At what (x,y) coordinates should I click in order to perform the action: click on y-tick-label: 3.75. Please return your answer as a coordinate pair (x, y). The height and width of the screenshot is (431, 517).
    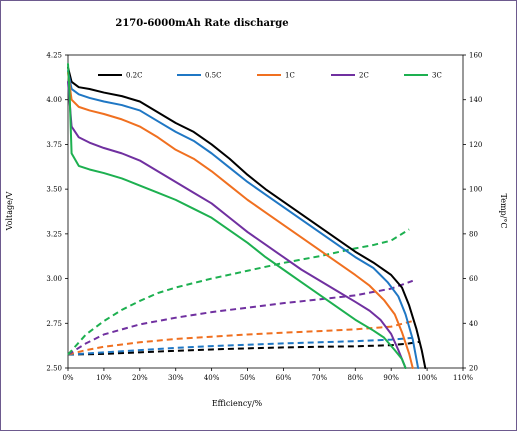
    Looking at the image, I should click on (54, 145).